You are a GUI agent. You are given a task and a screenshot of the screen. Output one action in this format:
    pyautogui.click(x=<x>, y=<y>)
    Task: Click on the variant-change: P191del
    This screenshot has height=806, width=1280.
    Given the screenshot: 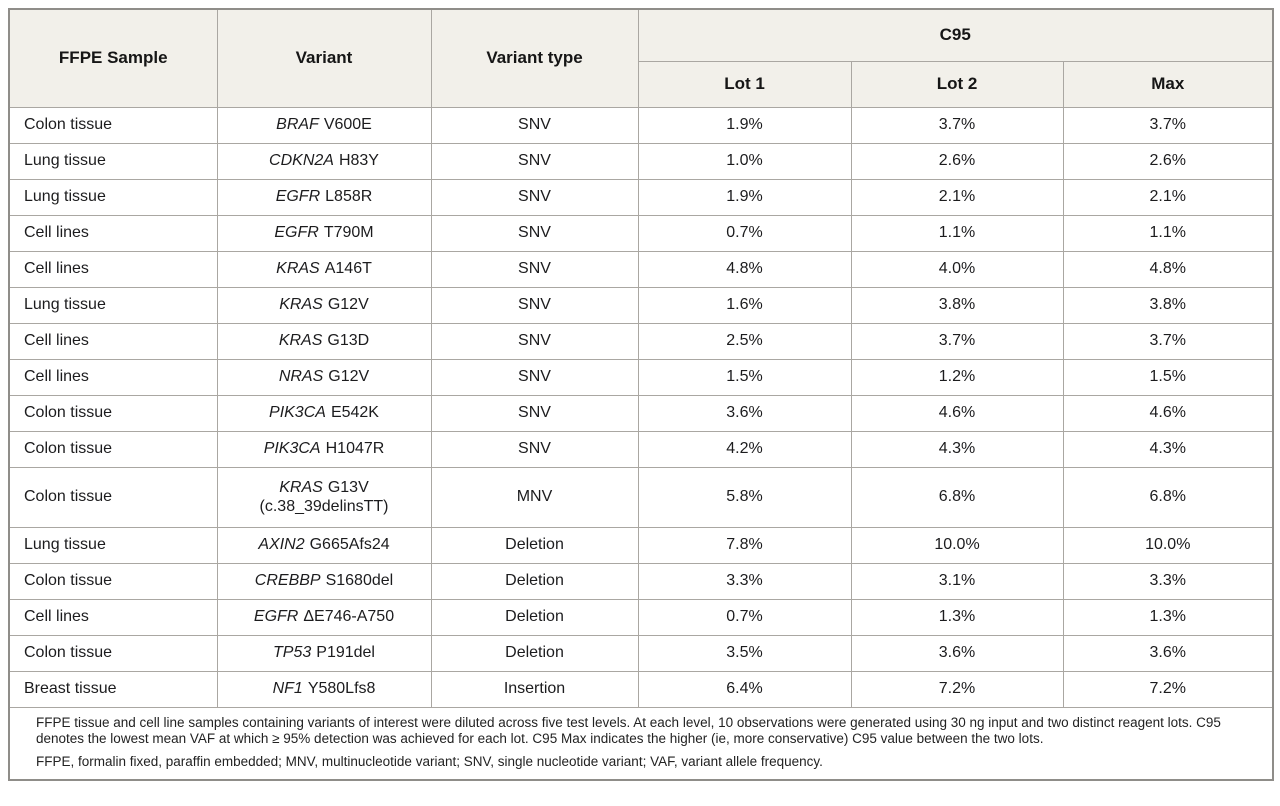 What is the action you would take?
    pyautogui.click(x=345, y=652)
    